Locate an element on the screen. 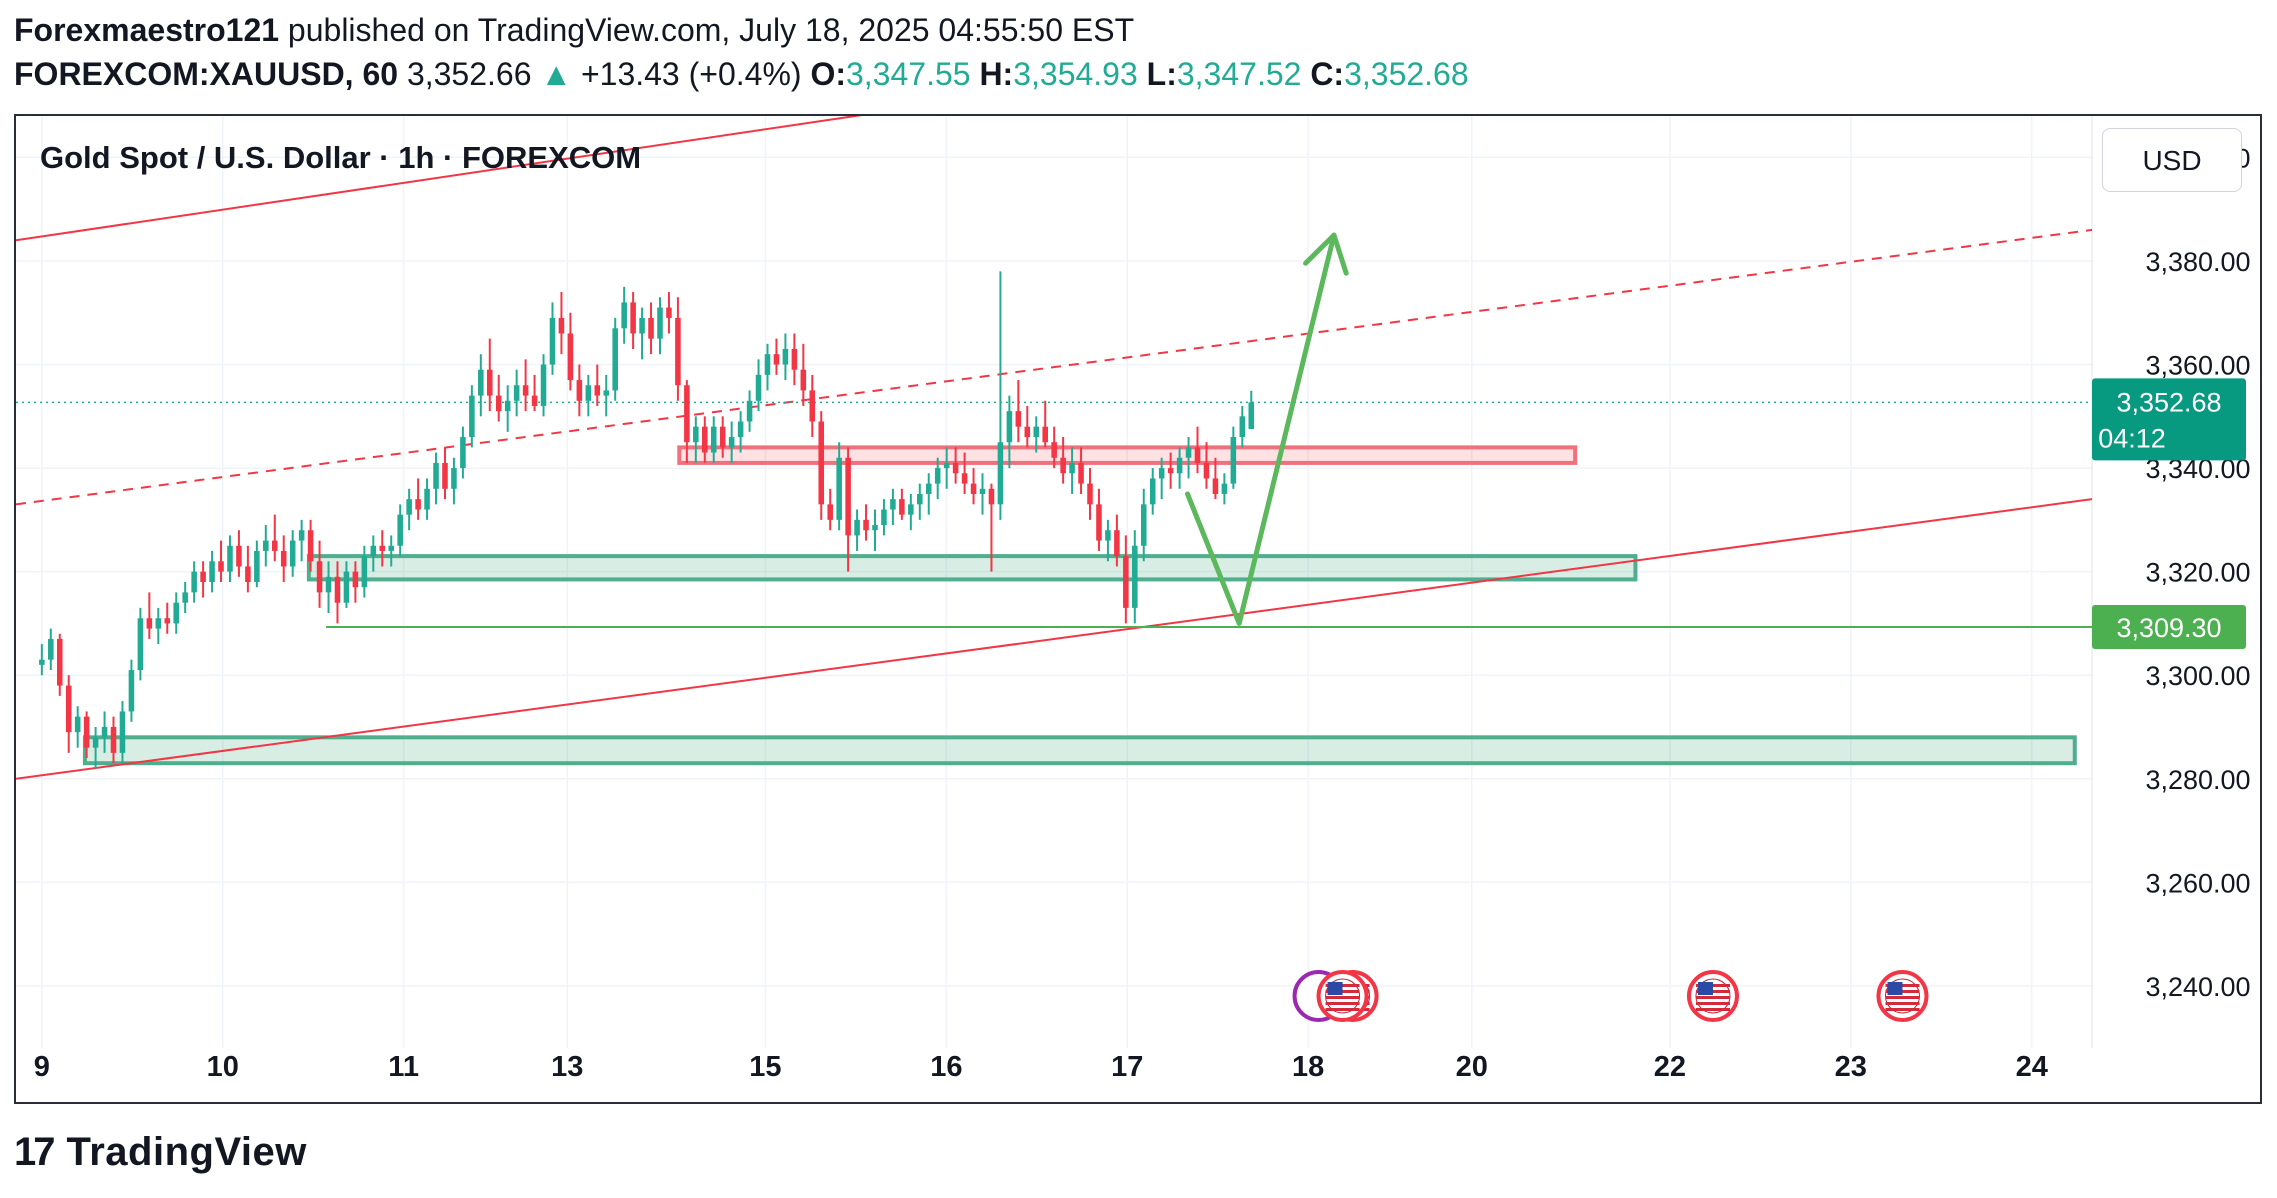 The height and width of the screenshot is (1198, 2277). low-value: 3,347.52 is located at coordinates (1239, 74).